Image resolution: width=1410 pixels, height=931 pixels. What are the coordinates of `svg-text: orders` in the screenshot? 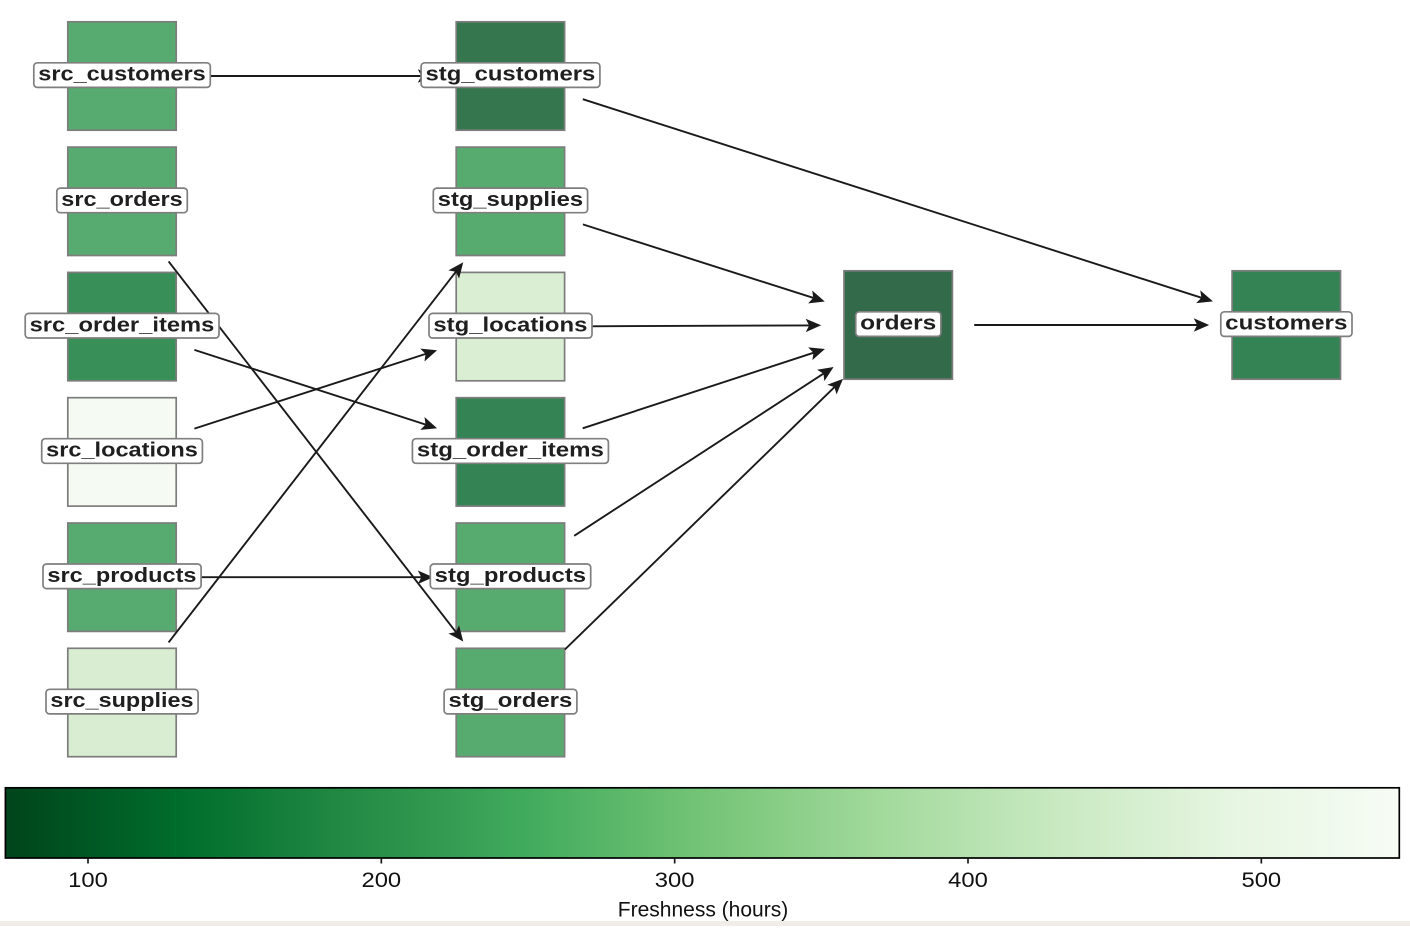 It's located at (898, 323).